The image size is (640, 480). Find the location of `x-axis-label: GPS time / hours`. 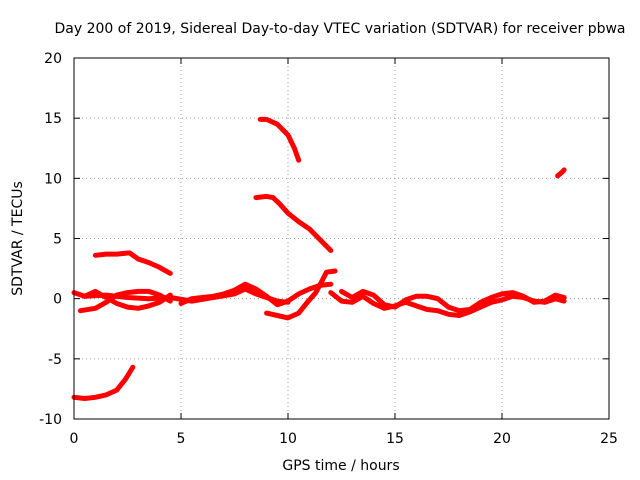

x-axis-label: GPS time / hours is located at coordinates (340, 466).